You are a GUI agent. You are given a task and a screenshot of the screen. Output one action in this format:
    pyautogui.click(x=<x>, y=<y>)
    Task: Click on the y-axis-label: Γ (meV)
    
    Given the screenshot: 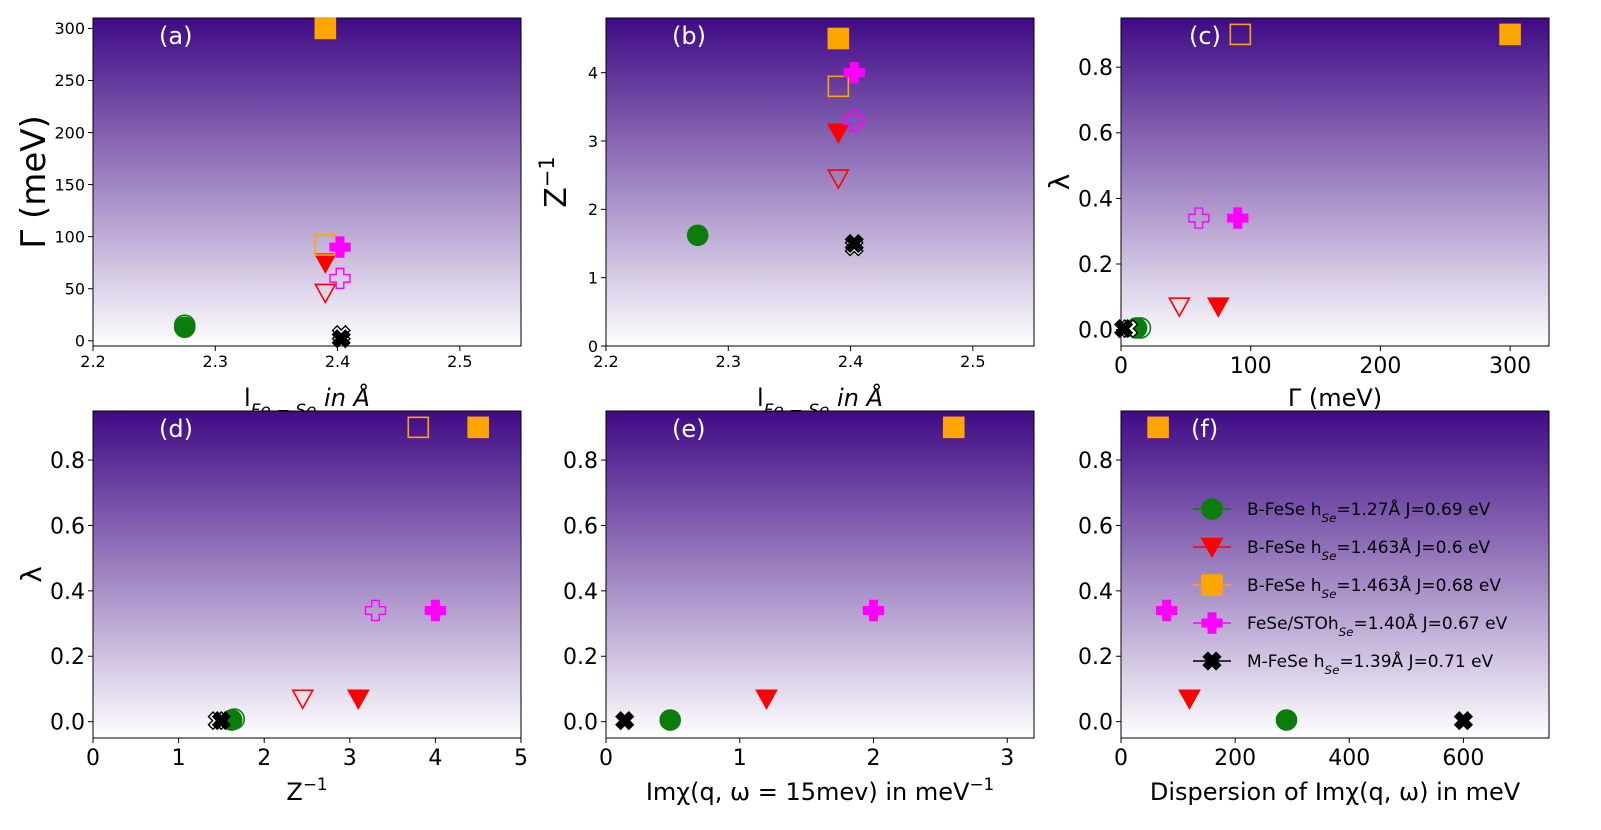 What is the action you would take?
    pyautogui.click(x=34, y=182)
    